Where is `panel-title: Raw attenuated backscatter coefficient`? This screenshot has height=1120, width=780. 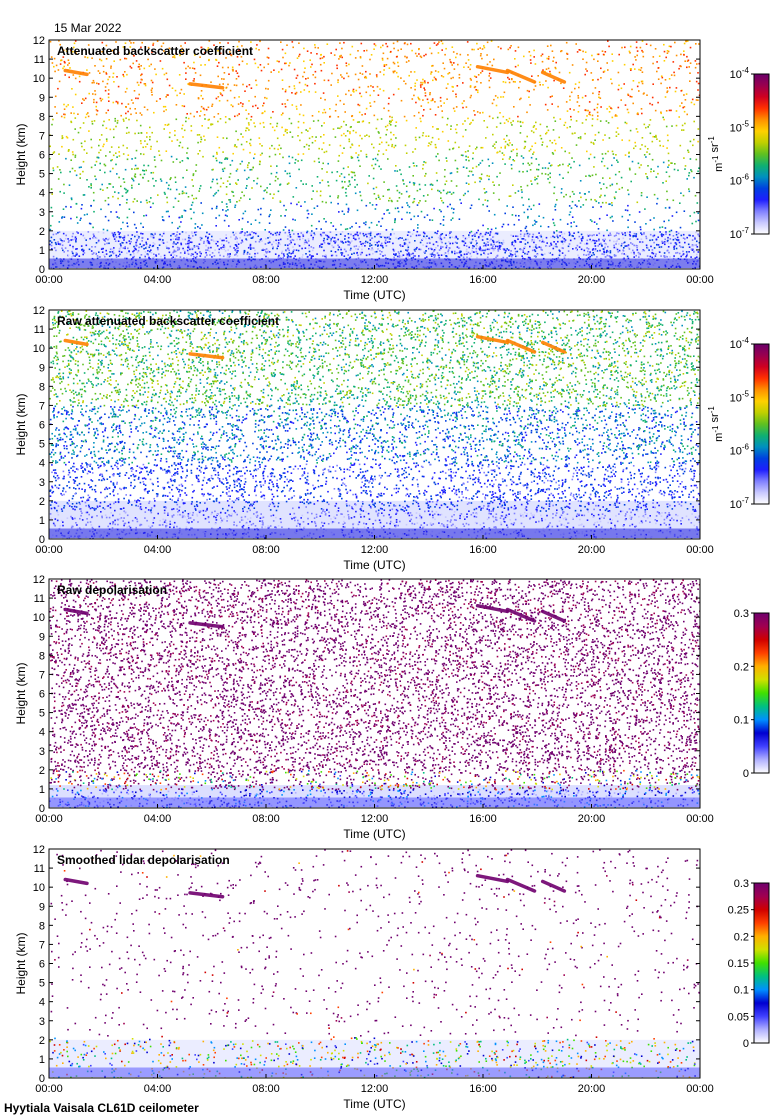 panel-title: Raw attenuated backscatter coefficient is located at coordinates (168, 321).